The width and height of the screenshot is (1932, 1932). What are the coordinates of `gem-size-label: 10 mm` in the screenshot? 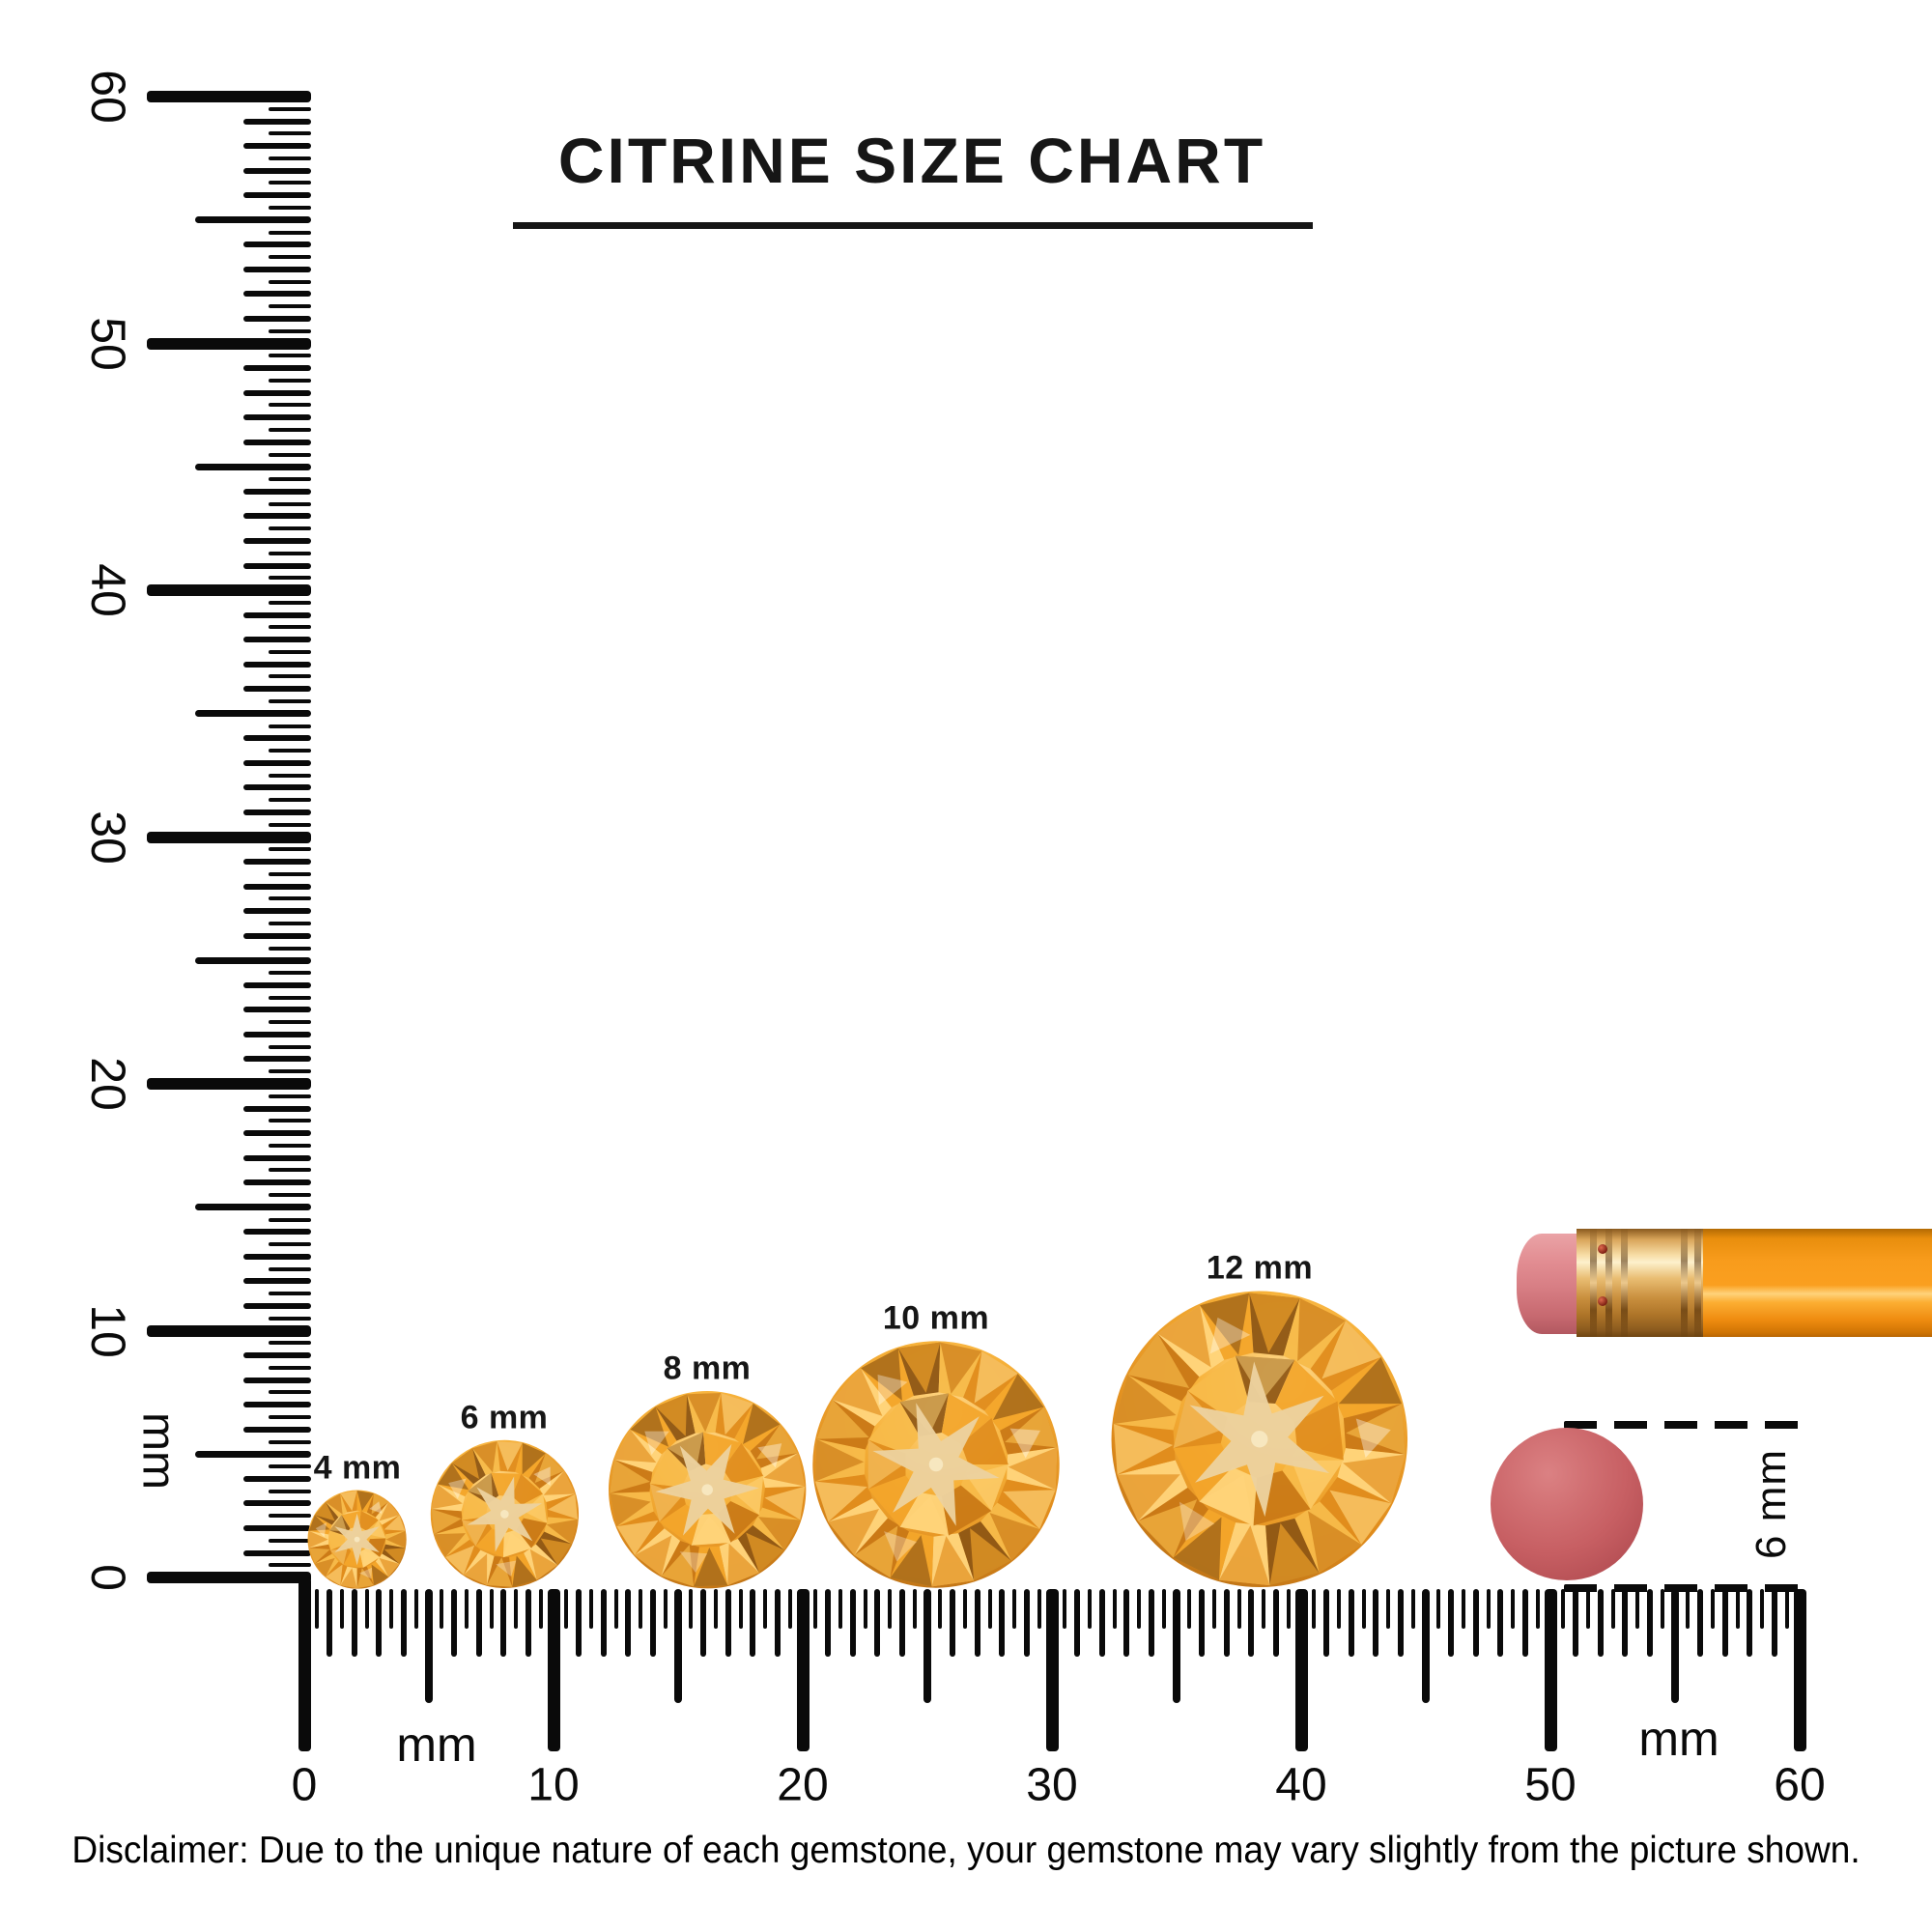 It's located at (936, 1318).